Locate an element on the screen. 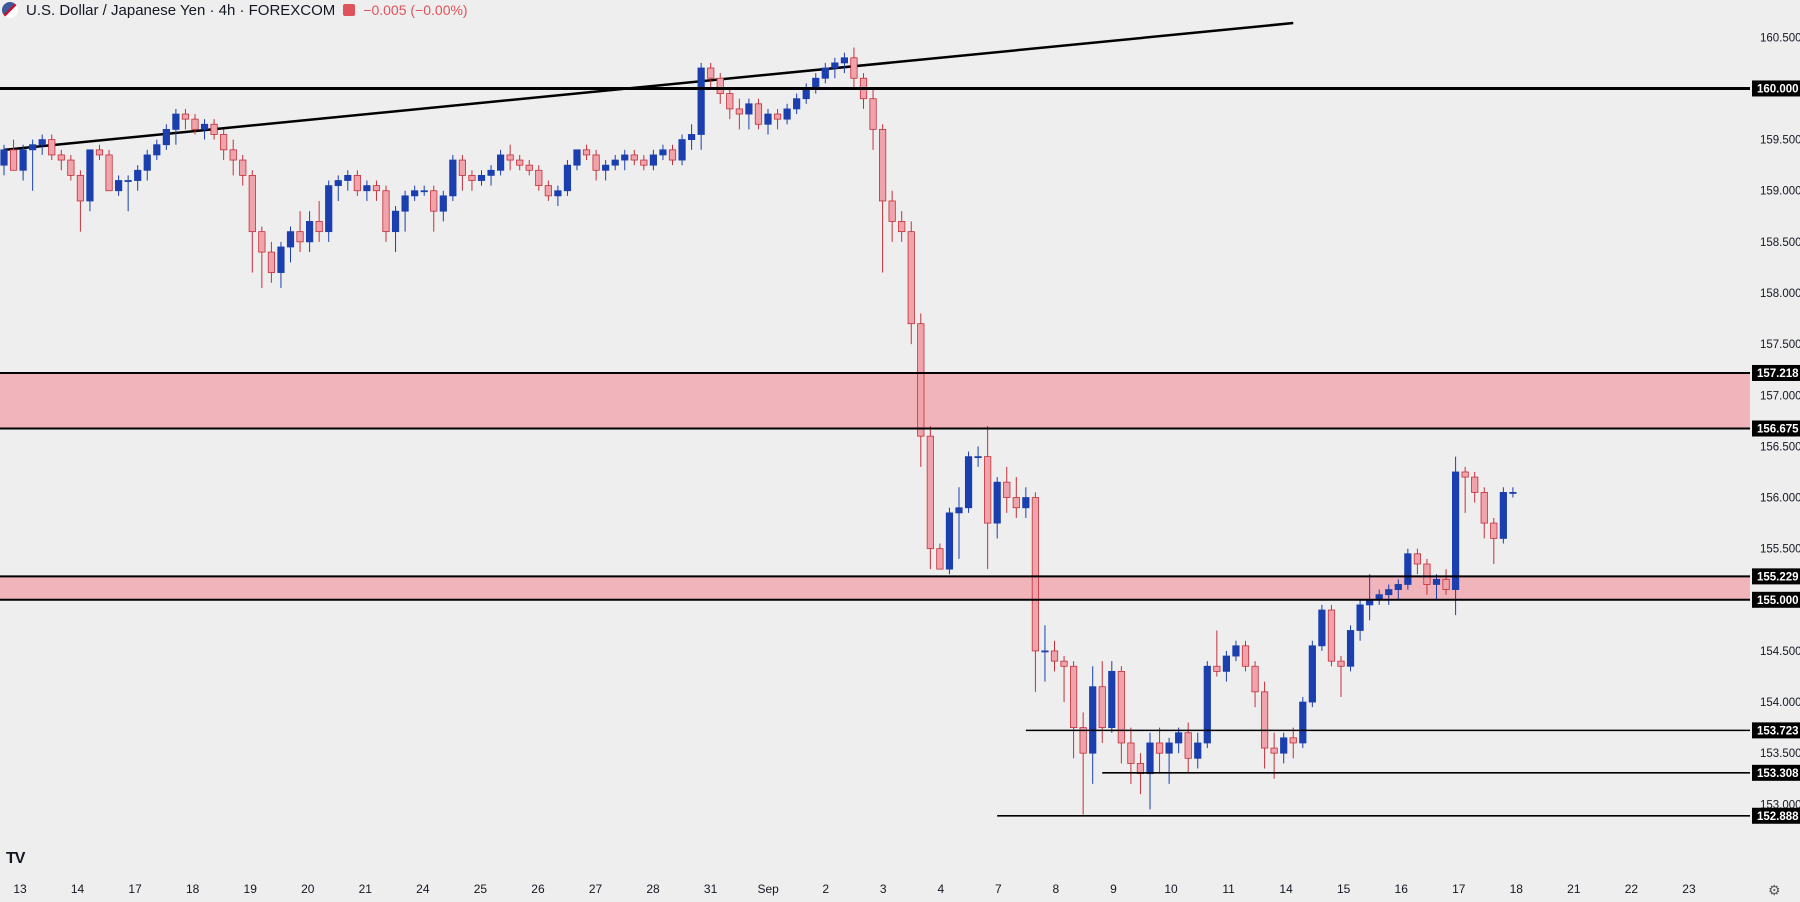  x-tick-label: 18 is located at coordinates (1517, 889).